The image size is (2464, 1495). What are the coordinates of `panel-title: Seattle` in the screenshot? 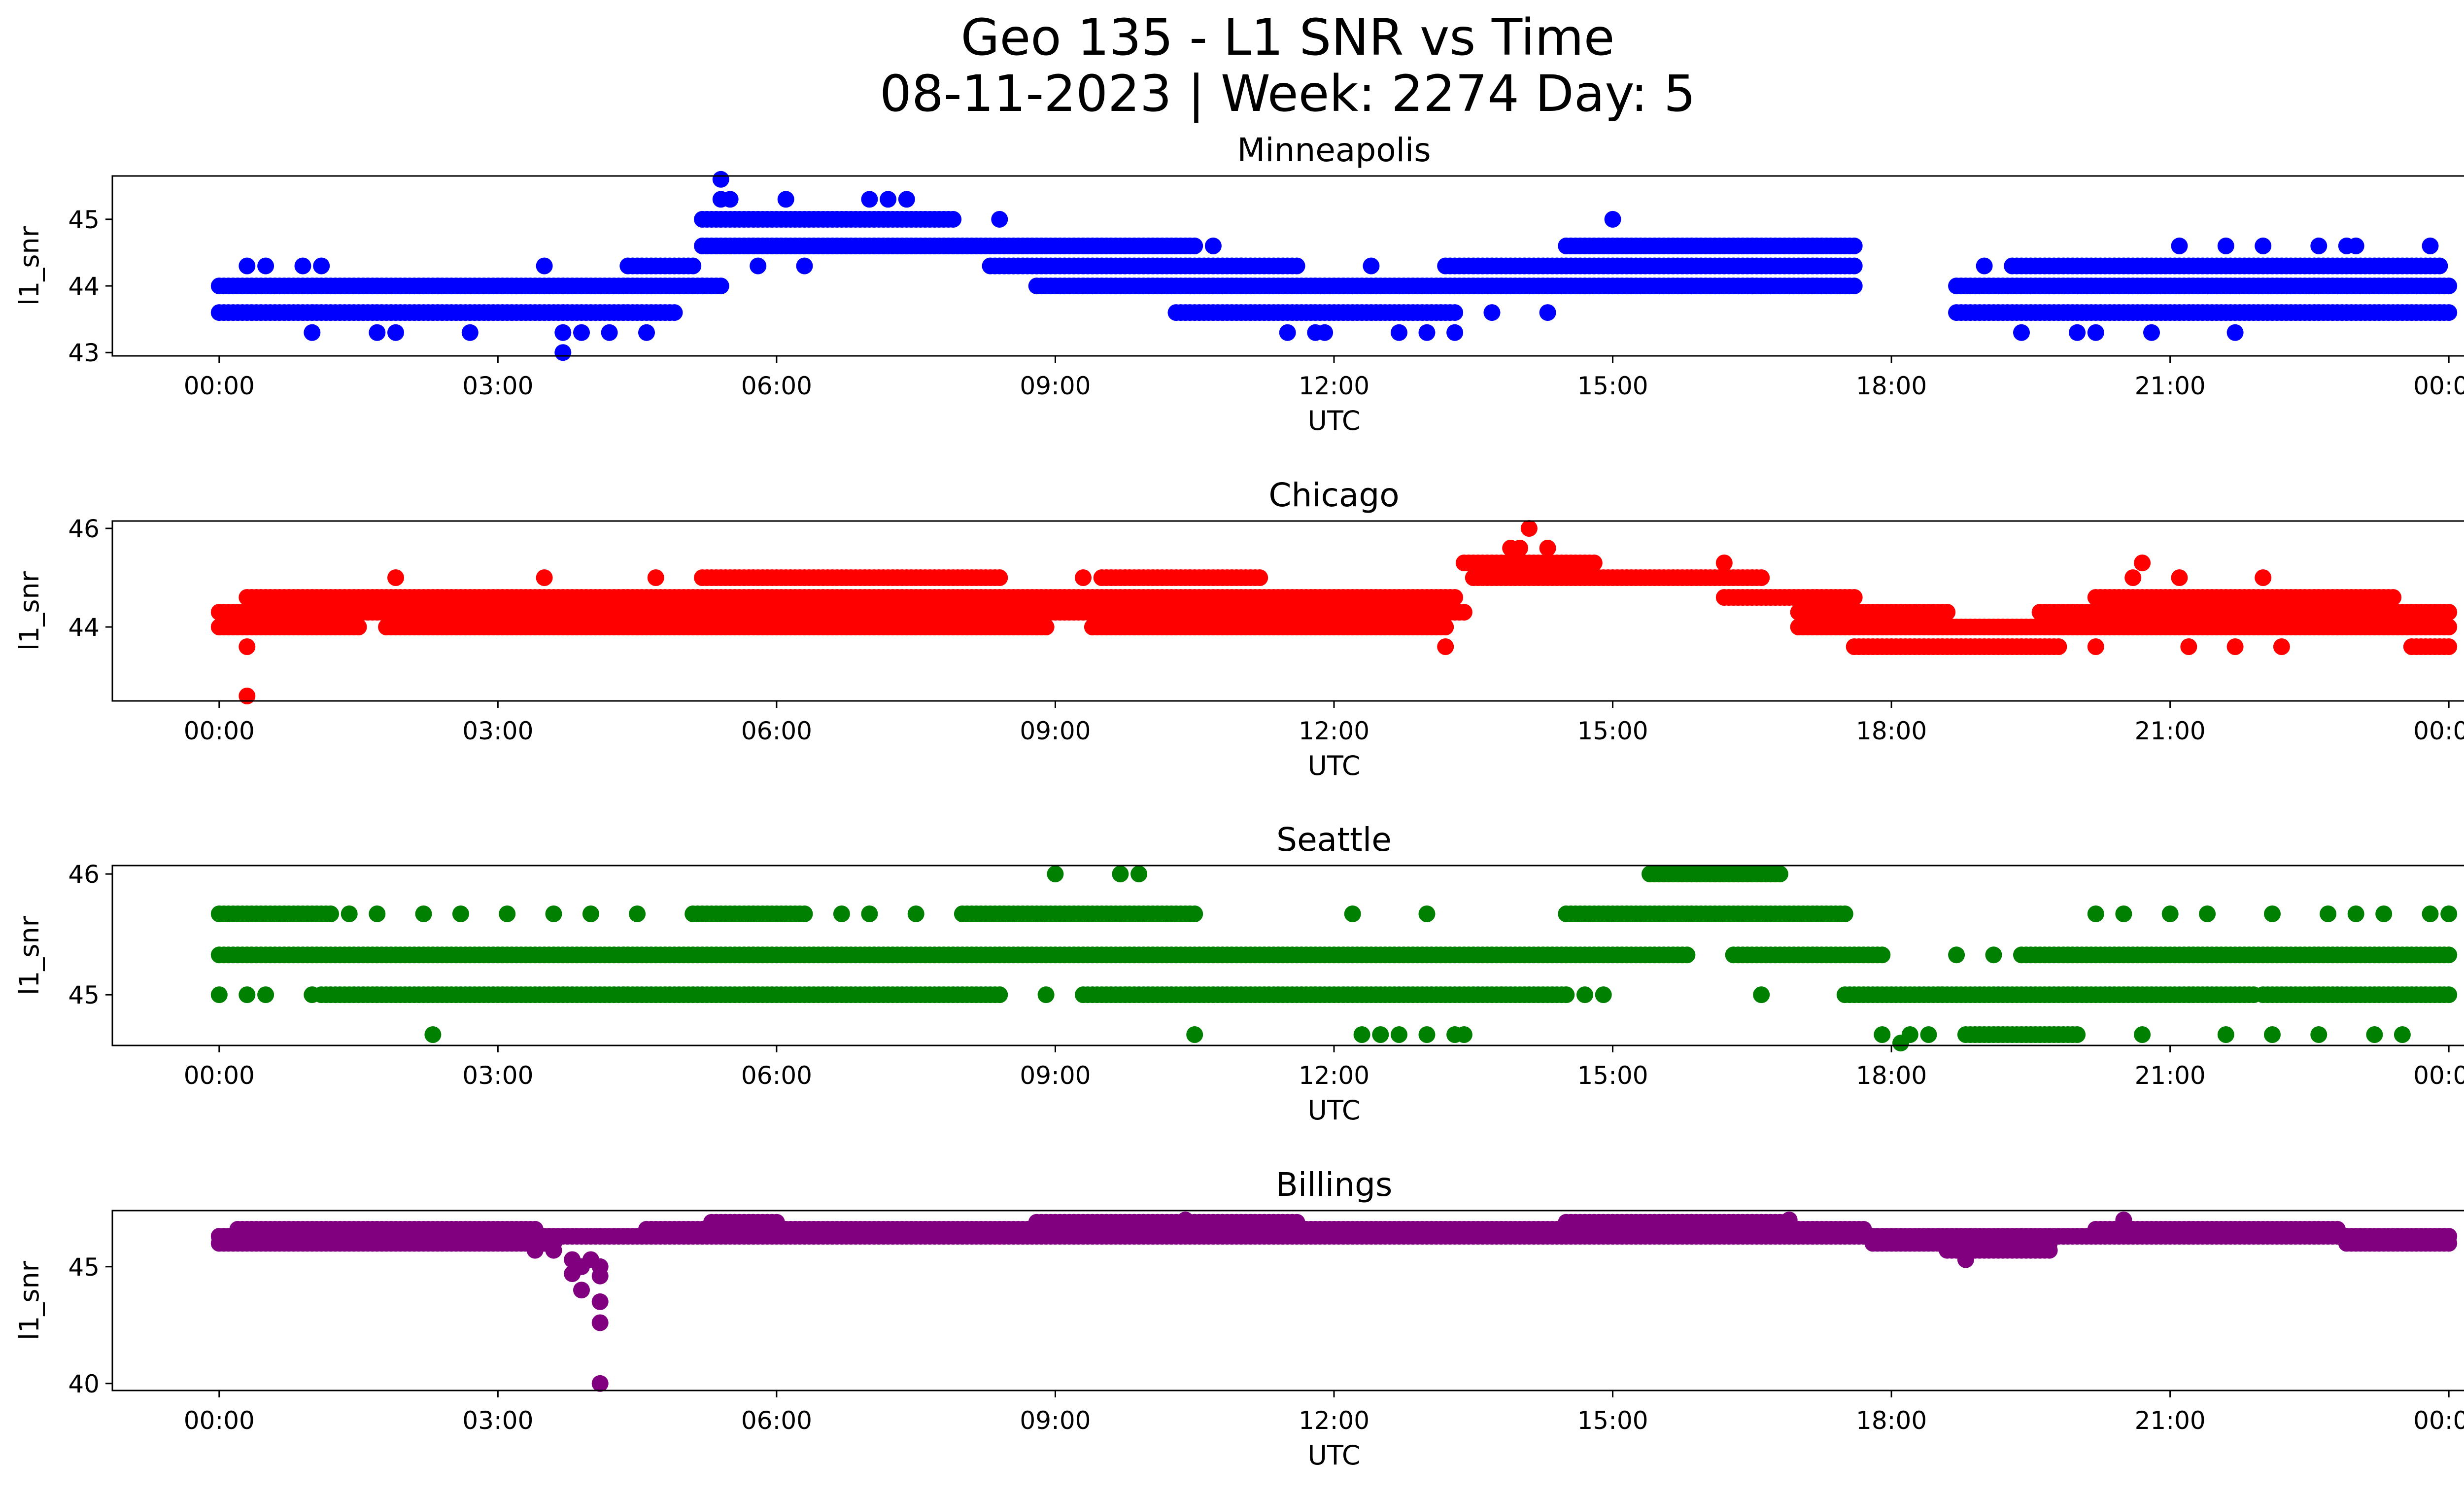 It's located at (1334, 840).